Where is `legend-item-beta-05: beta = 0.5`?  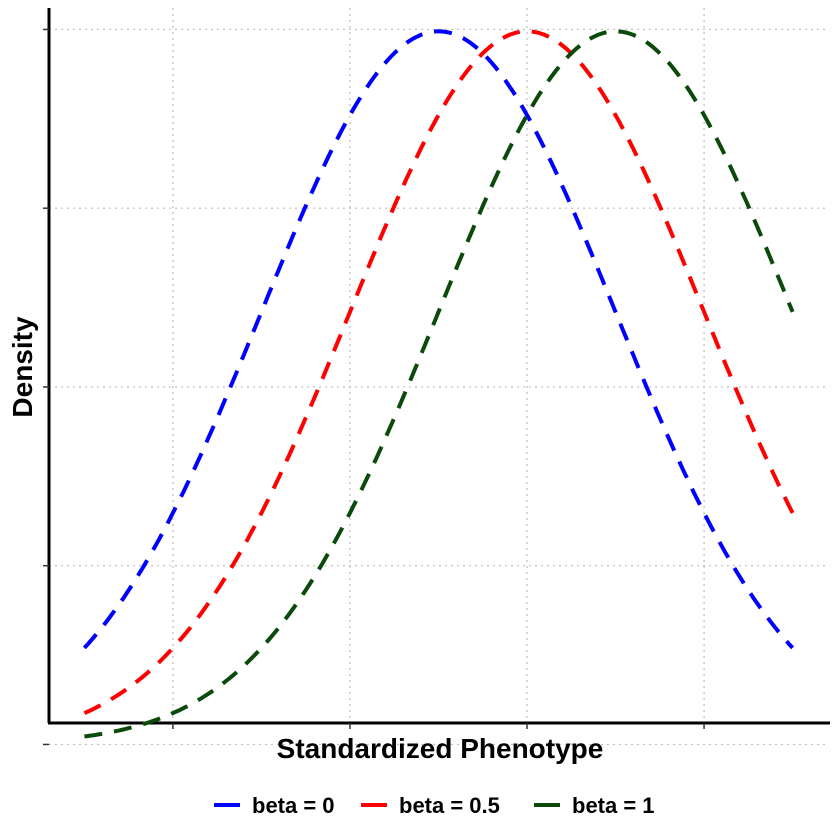
legend-item-beta-05: beta = 0.5 is located at coordinates (430, 805).